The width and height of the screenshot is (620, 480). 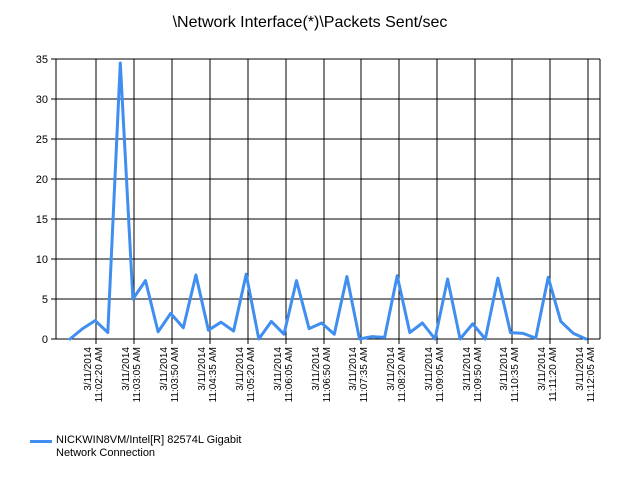 What do you see at coordinates (46, 200) in the screenshot?
I see `y-axis-ticks: 0 5 10 15 20 25 30 35` at bounding box center [46, 200].